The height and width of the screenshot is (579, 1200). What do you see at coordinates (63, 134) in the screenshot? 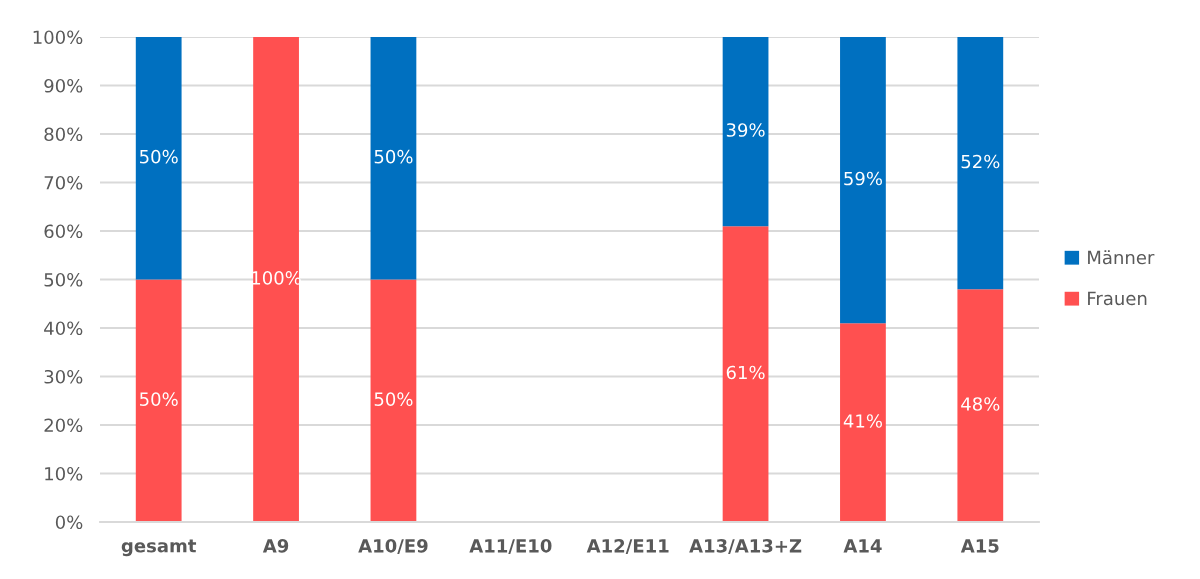
I see `y-tick-label: 80%` at bounding box center [63, 134].